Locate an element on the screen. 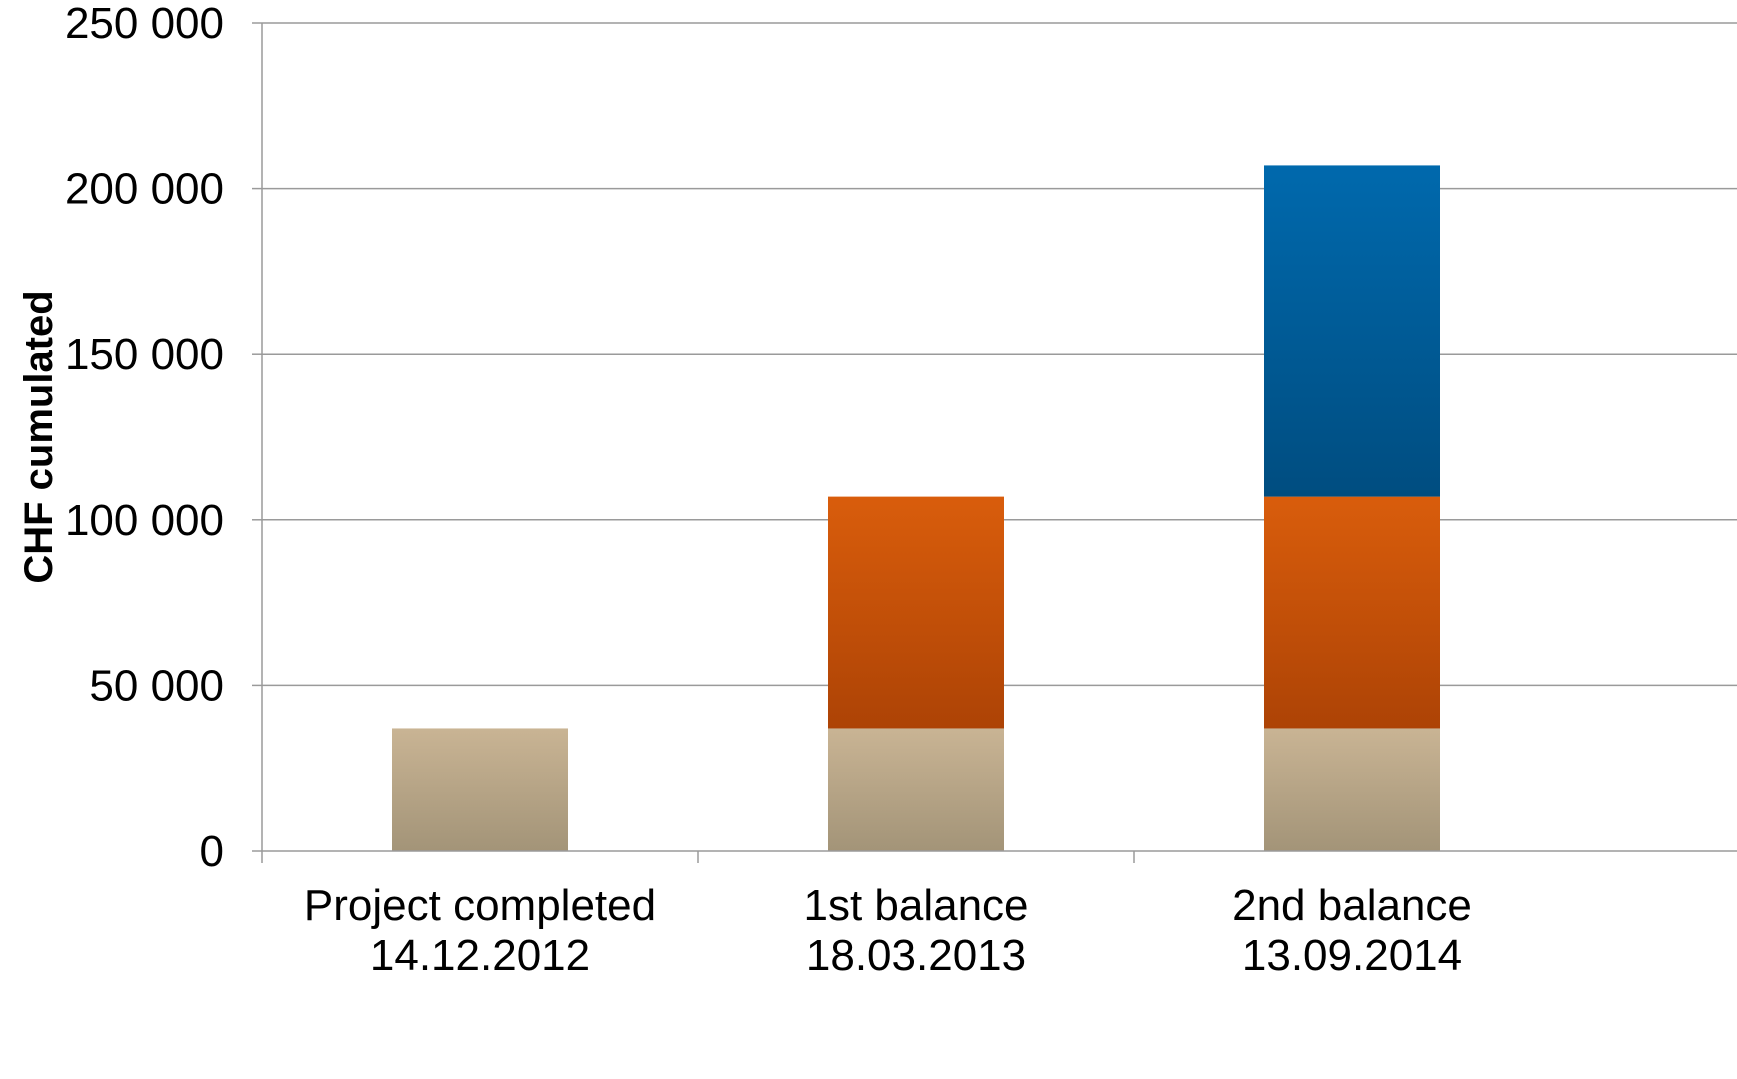 The image size is (1737, 1079). y-tick-label: 200 000 is located at coordinates (144, 189).